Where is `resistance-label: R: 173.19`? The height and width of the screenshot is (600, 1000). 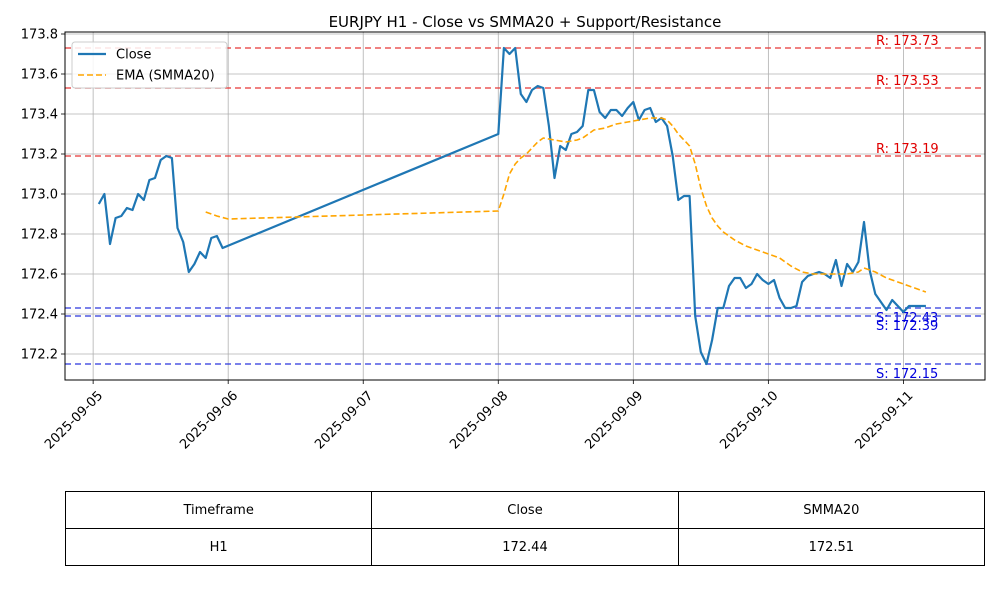 resistance-label: R: 173.19 is located at coordinates (907, 149).